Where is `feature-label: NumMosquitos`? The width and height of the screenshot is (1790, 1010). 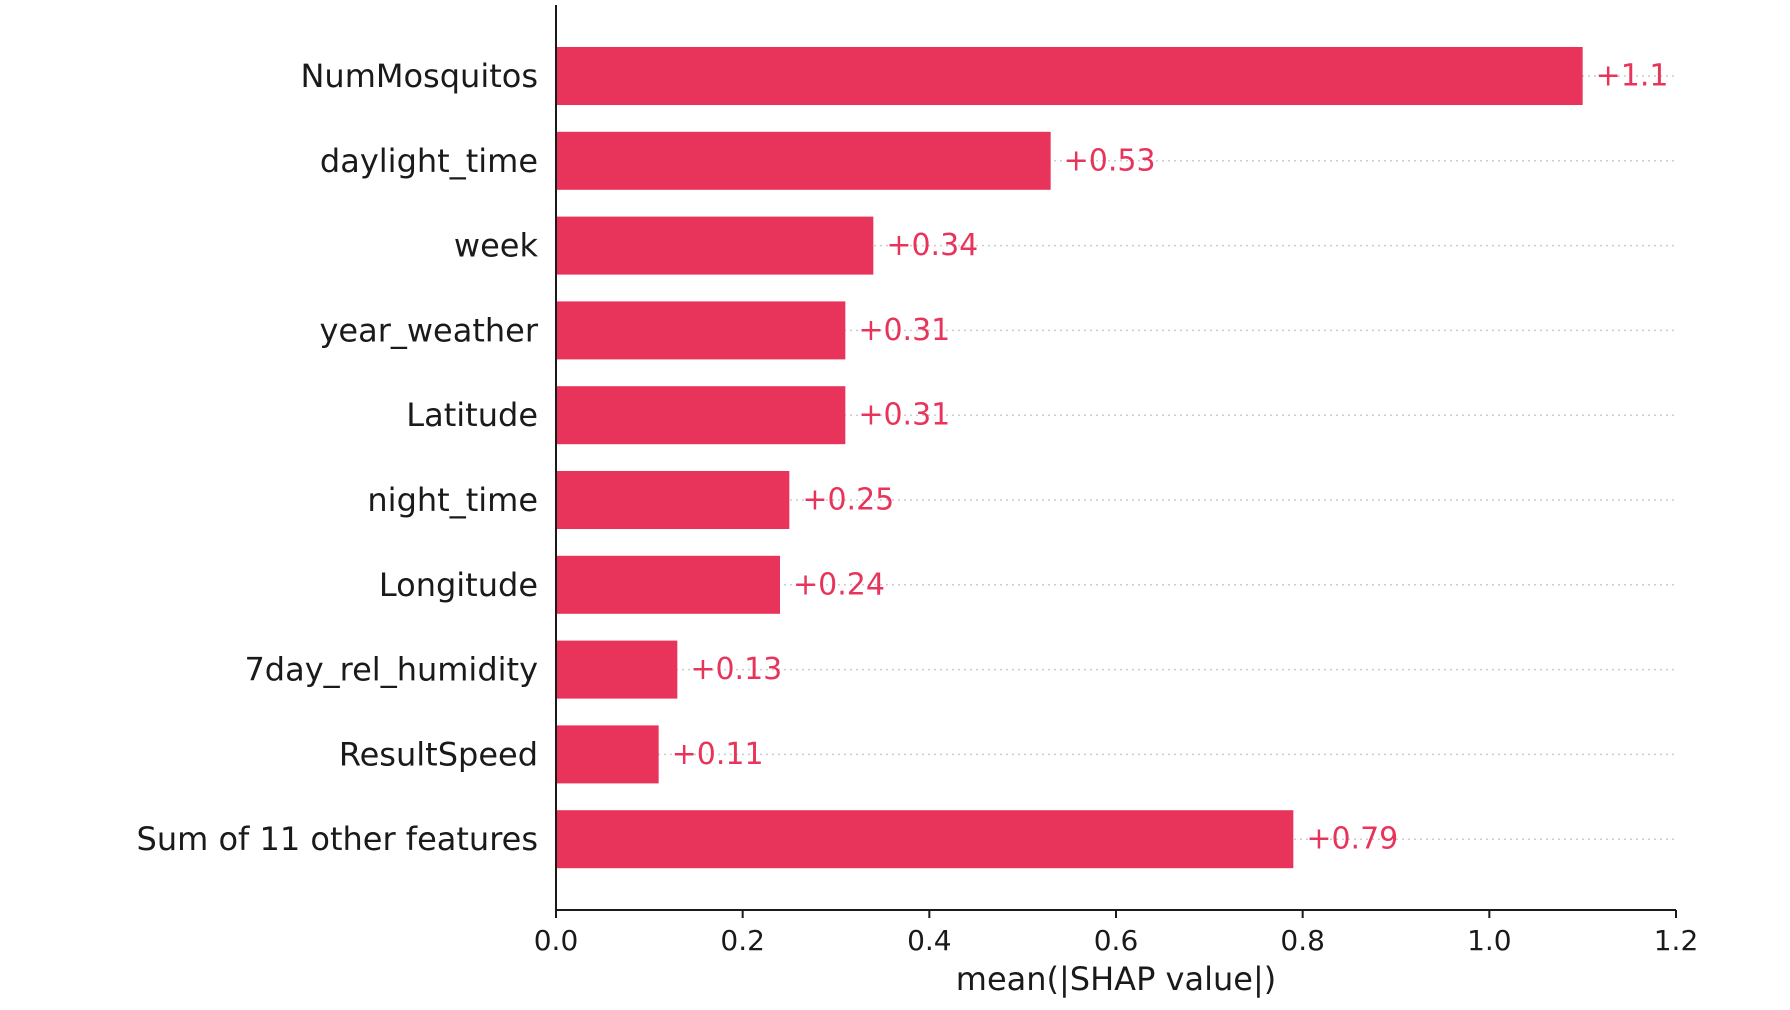
feature-label: NumMosquitos is located at coordinates (419, 76).